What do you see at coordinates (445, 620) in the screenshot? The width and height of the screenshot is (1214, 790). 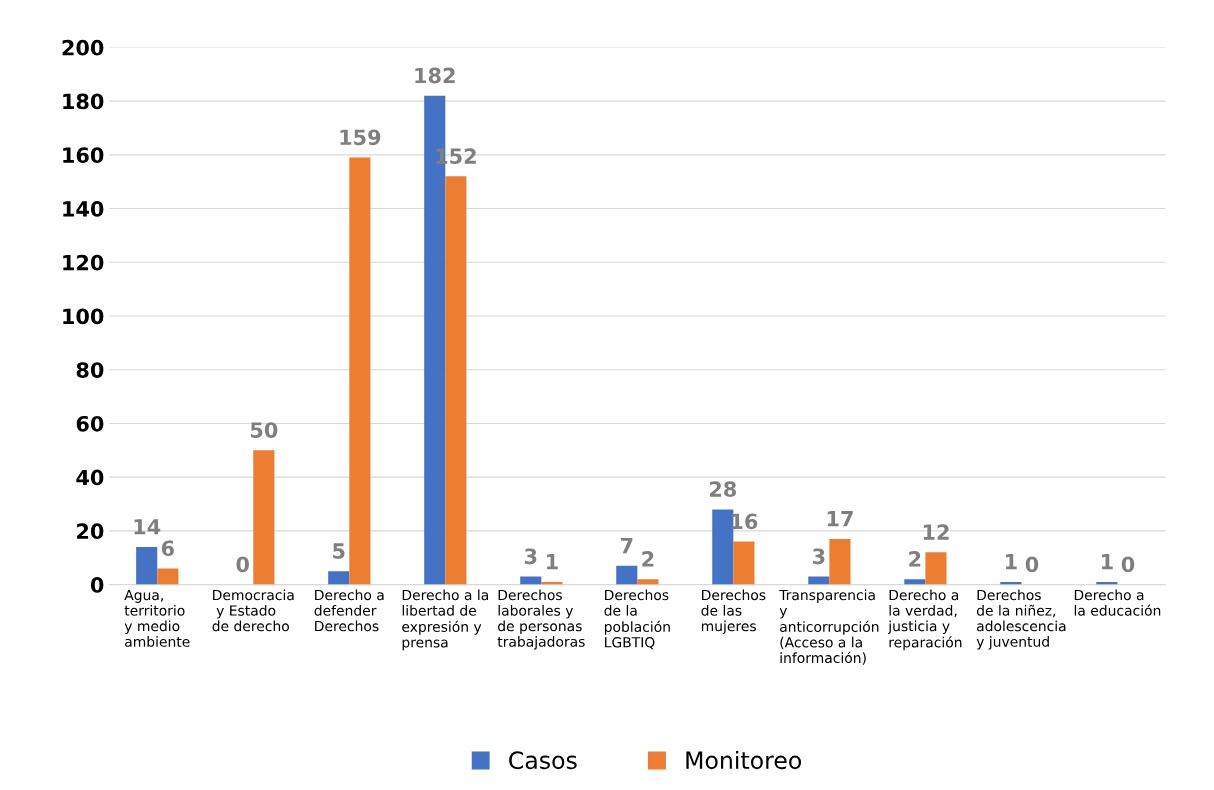 I see `x-tick-label: Derecho a la libertad de expresión y prensa` at bounding box center [445, 620].